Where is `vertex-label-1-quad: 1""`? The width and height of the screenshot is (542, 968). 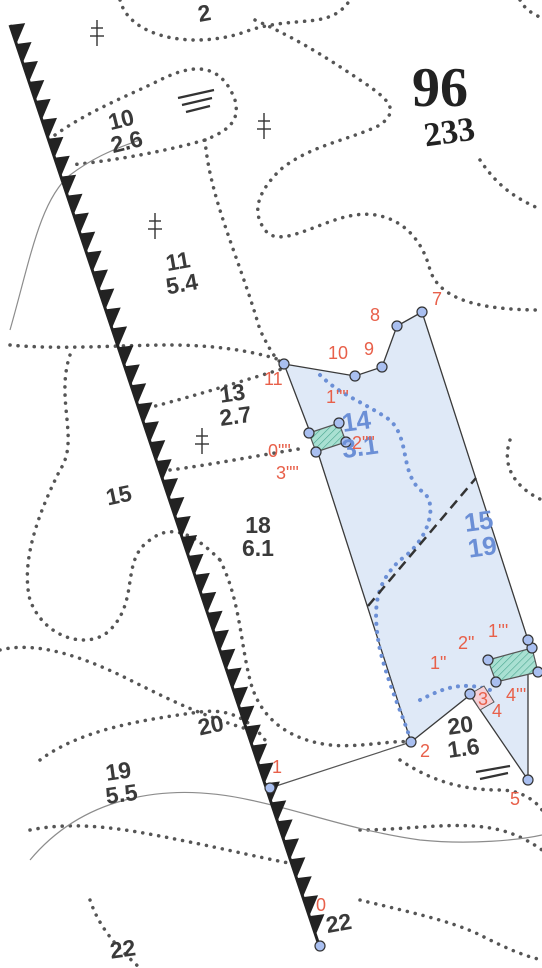
vertex-label-1-quad: 1"" is located at coordinates (337, 397).